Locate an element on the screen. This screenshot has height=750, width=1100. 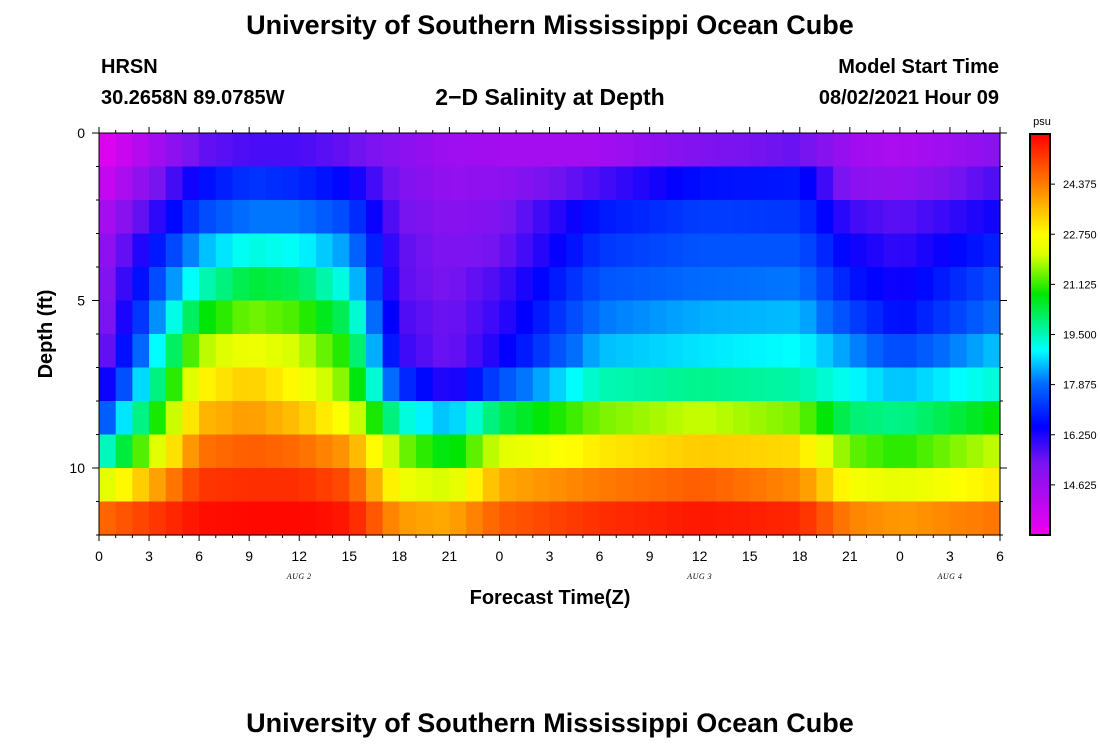
date-labels: AUG 2 AUG 3 AUG 4 is located at coordinates (624, 576).